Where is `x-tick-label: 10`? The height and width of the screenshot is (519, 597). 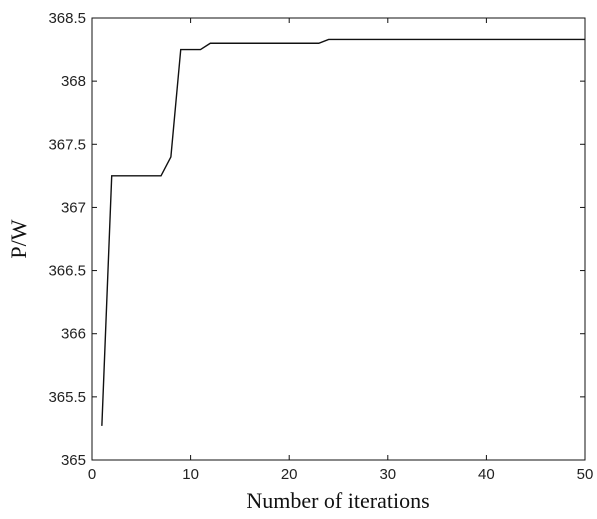
x-tick-label: 10 is located at coordinates (190, 474).